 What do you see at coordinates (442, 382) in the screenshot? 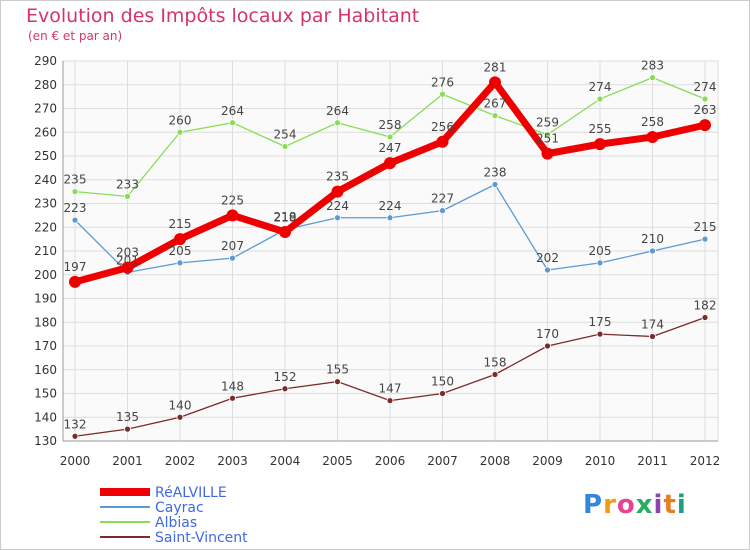
I see `data-label: 150` at bounding box center [442, 382].